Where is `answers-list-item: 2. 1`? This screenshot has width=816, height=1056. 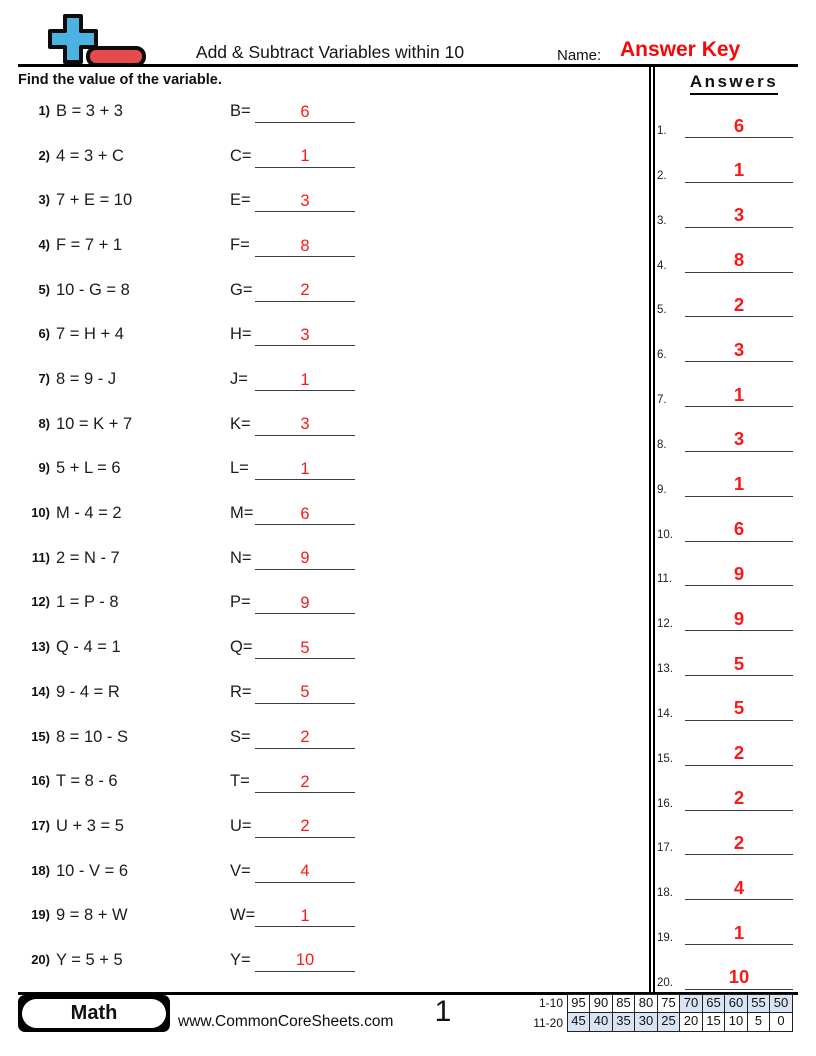
answers-list-item: 2. 1 is located at coordinates (724, 168).